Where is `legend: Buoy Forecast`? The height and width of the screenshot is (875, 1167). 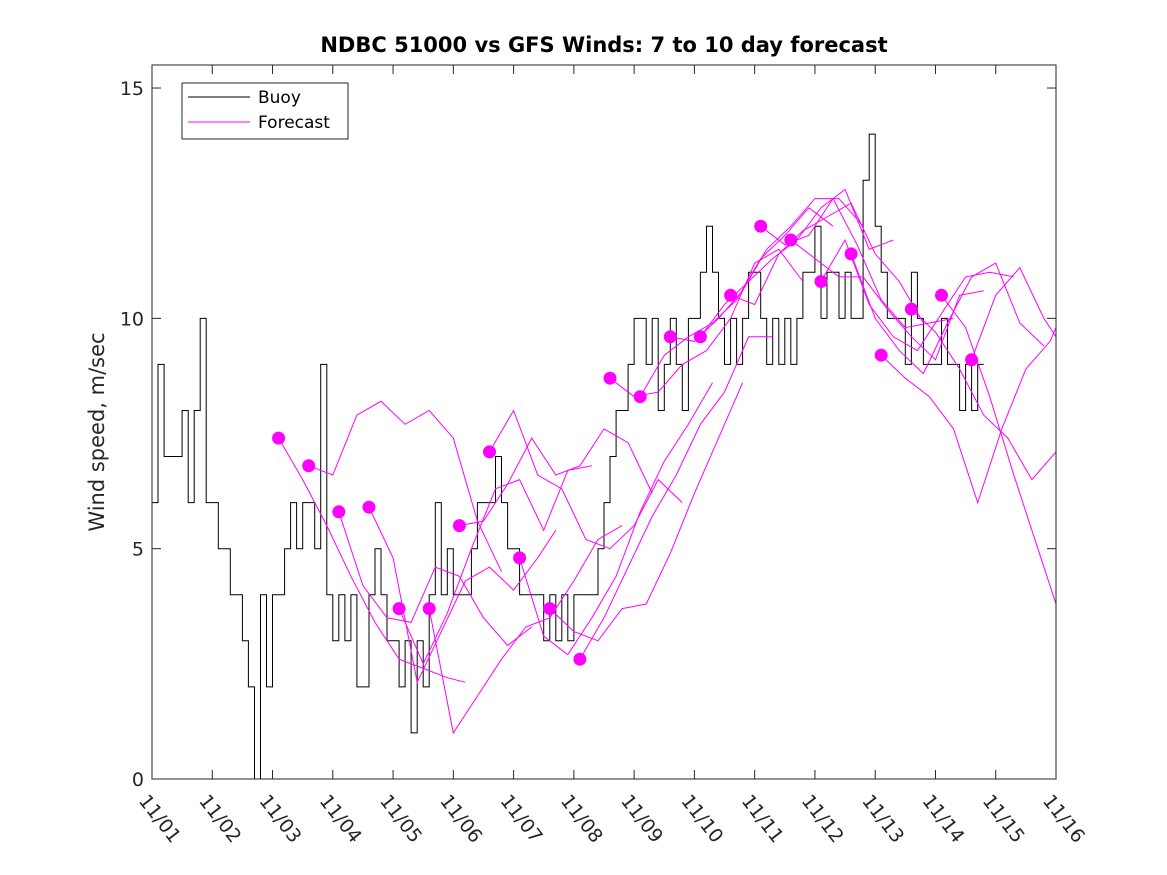 legend: Buoy Forecast is located at coordinates (265, 111).